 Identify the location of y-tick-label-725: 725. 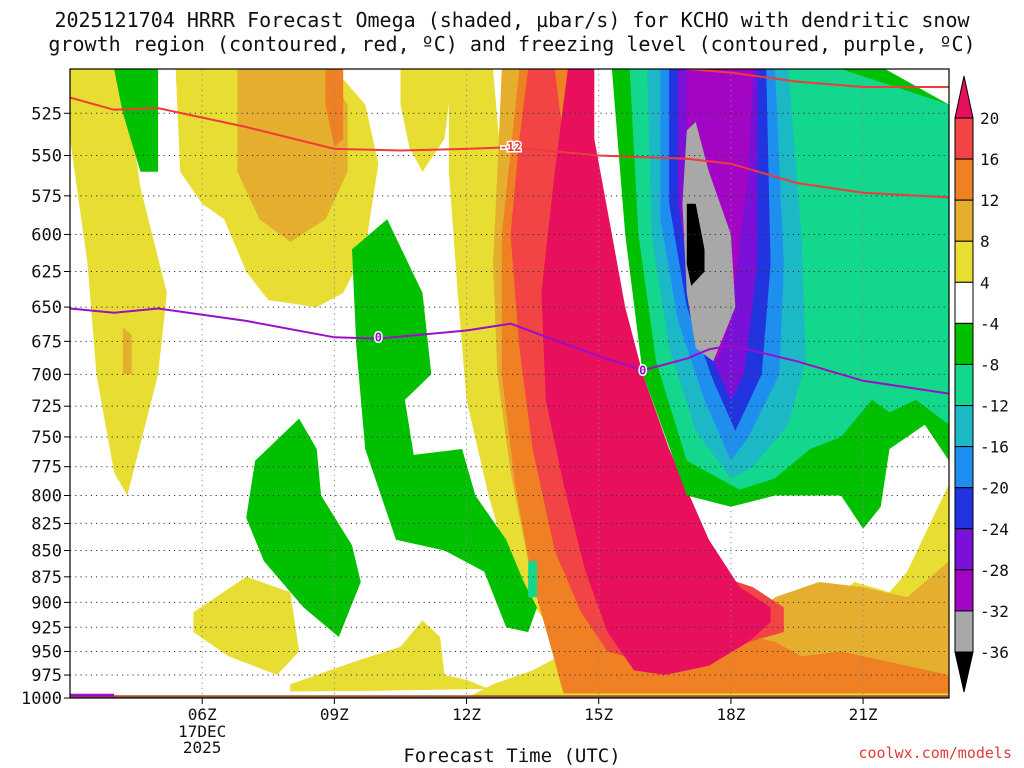
(46, 407).